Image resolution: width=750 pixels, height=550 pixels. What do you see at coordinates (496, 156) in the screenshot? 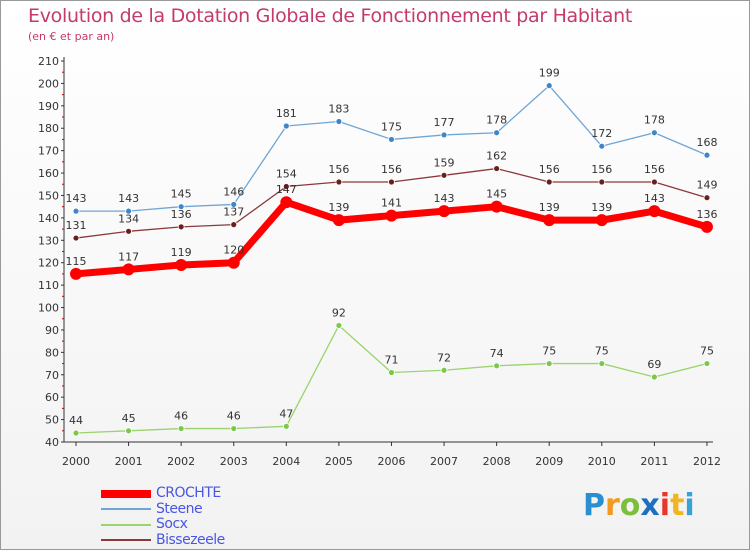
I see `data-label-bissezeele-2008: 162` at bounding box center [496, 156].